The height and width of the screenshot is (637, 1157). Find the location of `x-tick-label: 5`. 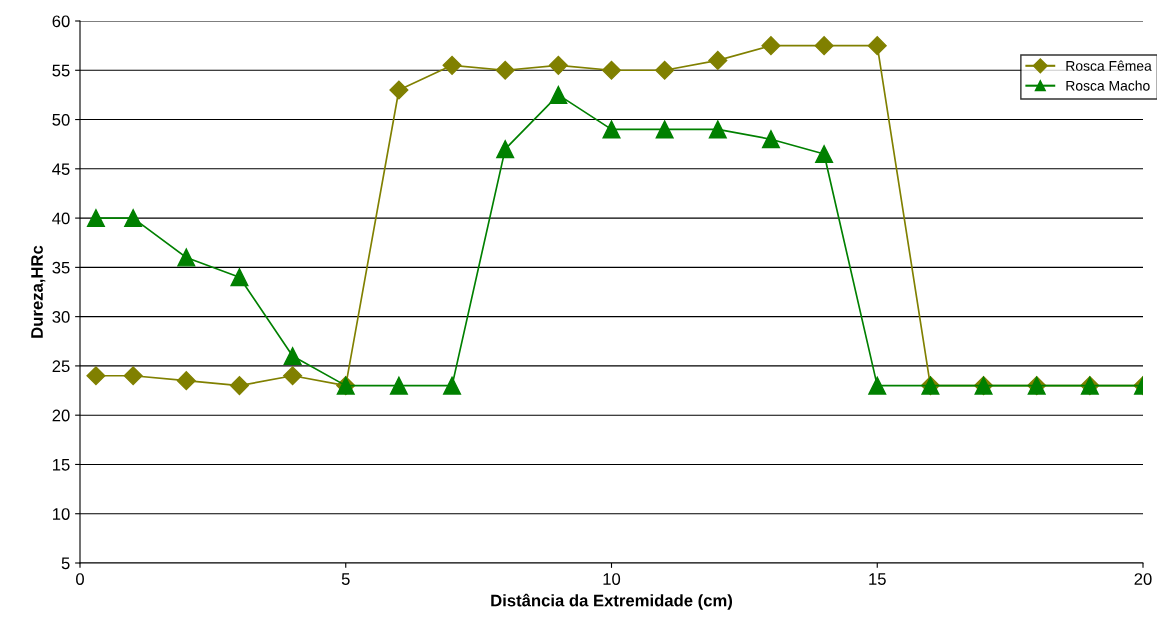

x-tick-label: 5 is located at coordinates (345, 579).